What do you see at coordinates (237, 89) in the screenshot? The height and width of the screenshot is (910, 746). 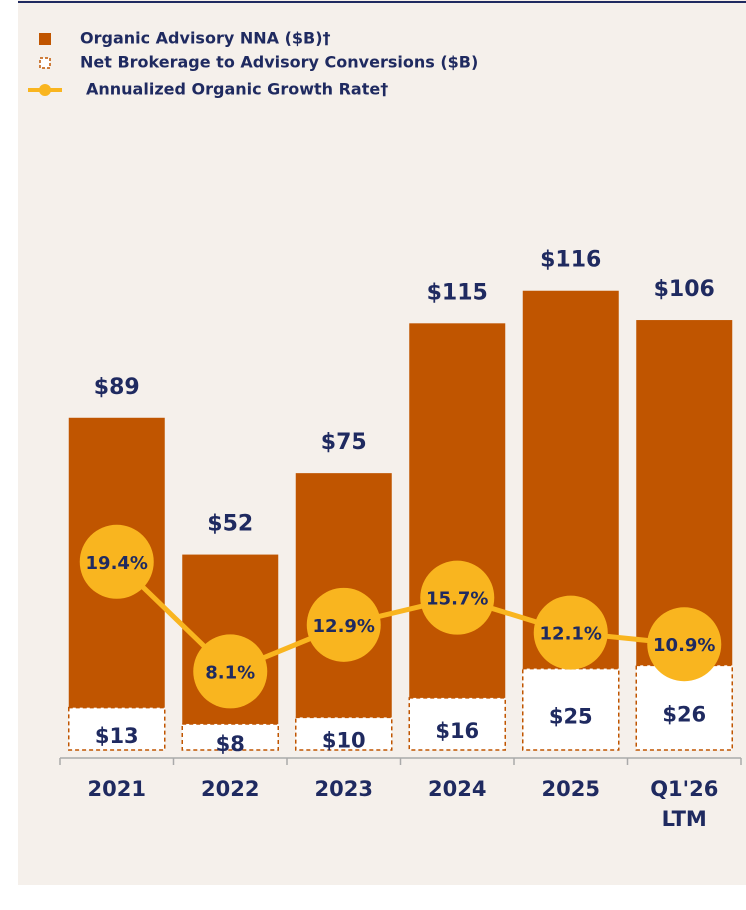 I see `legend-label: Annualized Organic Growth Rate†` at bounding box center [237, 89].